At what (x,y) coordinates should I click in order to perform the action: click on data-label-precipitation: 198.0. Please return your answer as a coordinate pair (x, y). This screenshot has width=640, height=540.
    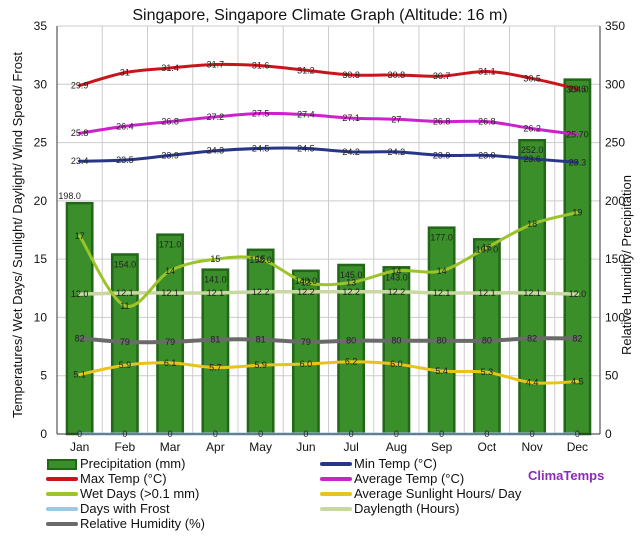
    Looking at the image, I should click on (69, 196).